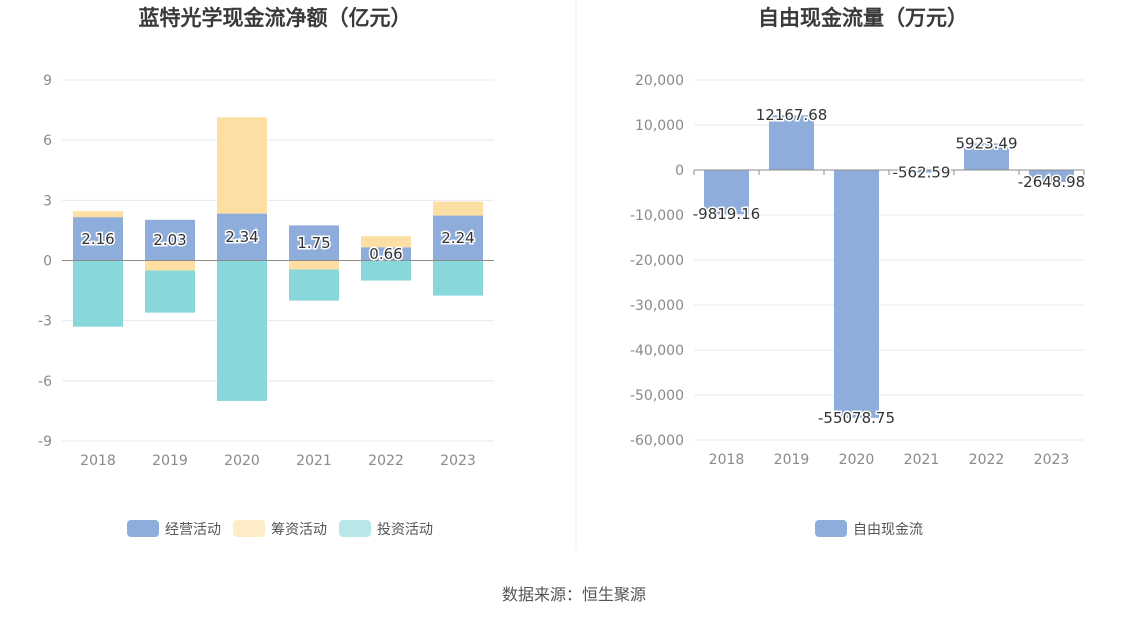 The width and height of the screenshot is (1148, 619). I want to click on chart1-legend: 经营活动 筹资活动 投资活动, so click(280, 529).